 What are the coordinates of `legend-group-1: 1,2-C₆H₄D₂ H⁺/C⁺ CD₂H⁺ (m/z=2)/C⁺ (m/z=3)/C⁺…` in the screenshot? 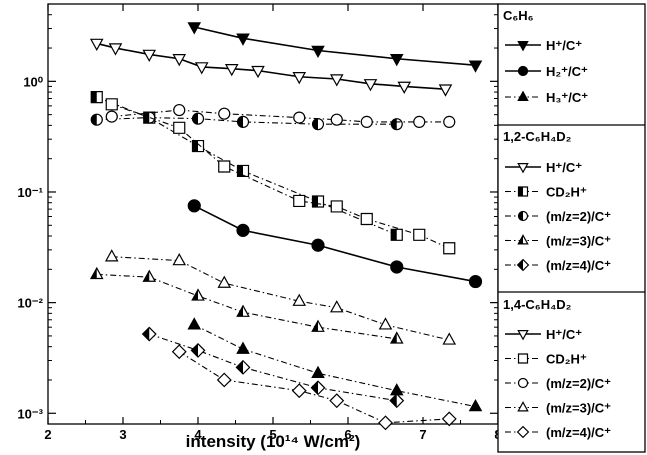 It's located at (557, 201).